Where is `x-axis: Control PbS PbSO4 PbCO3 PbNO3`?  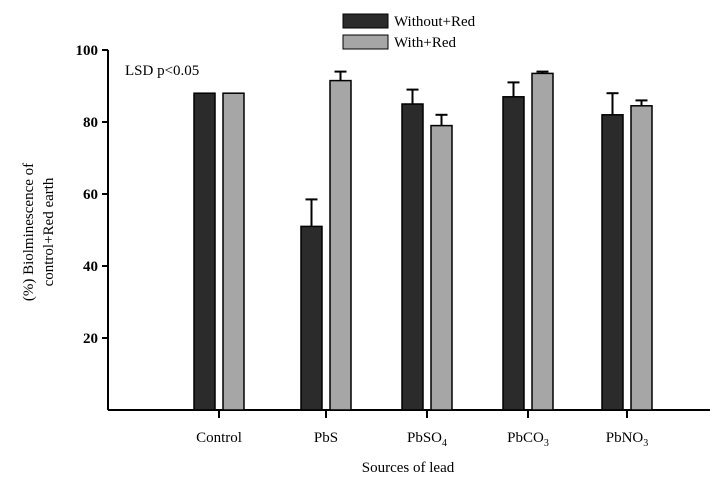 x-axis: Control PbS PbSO4 PbCO3 PbNO3 is located at coordinates (409, 429).